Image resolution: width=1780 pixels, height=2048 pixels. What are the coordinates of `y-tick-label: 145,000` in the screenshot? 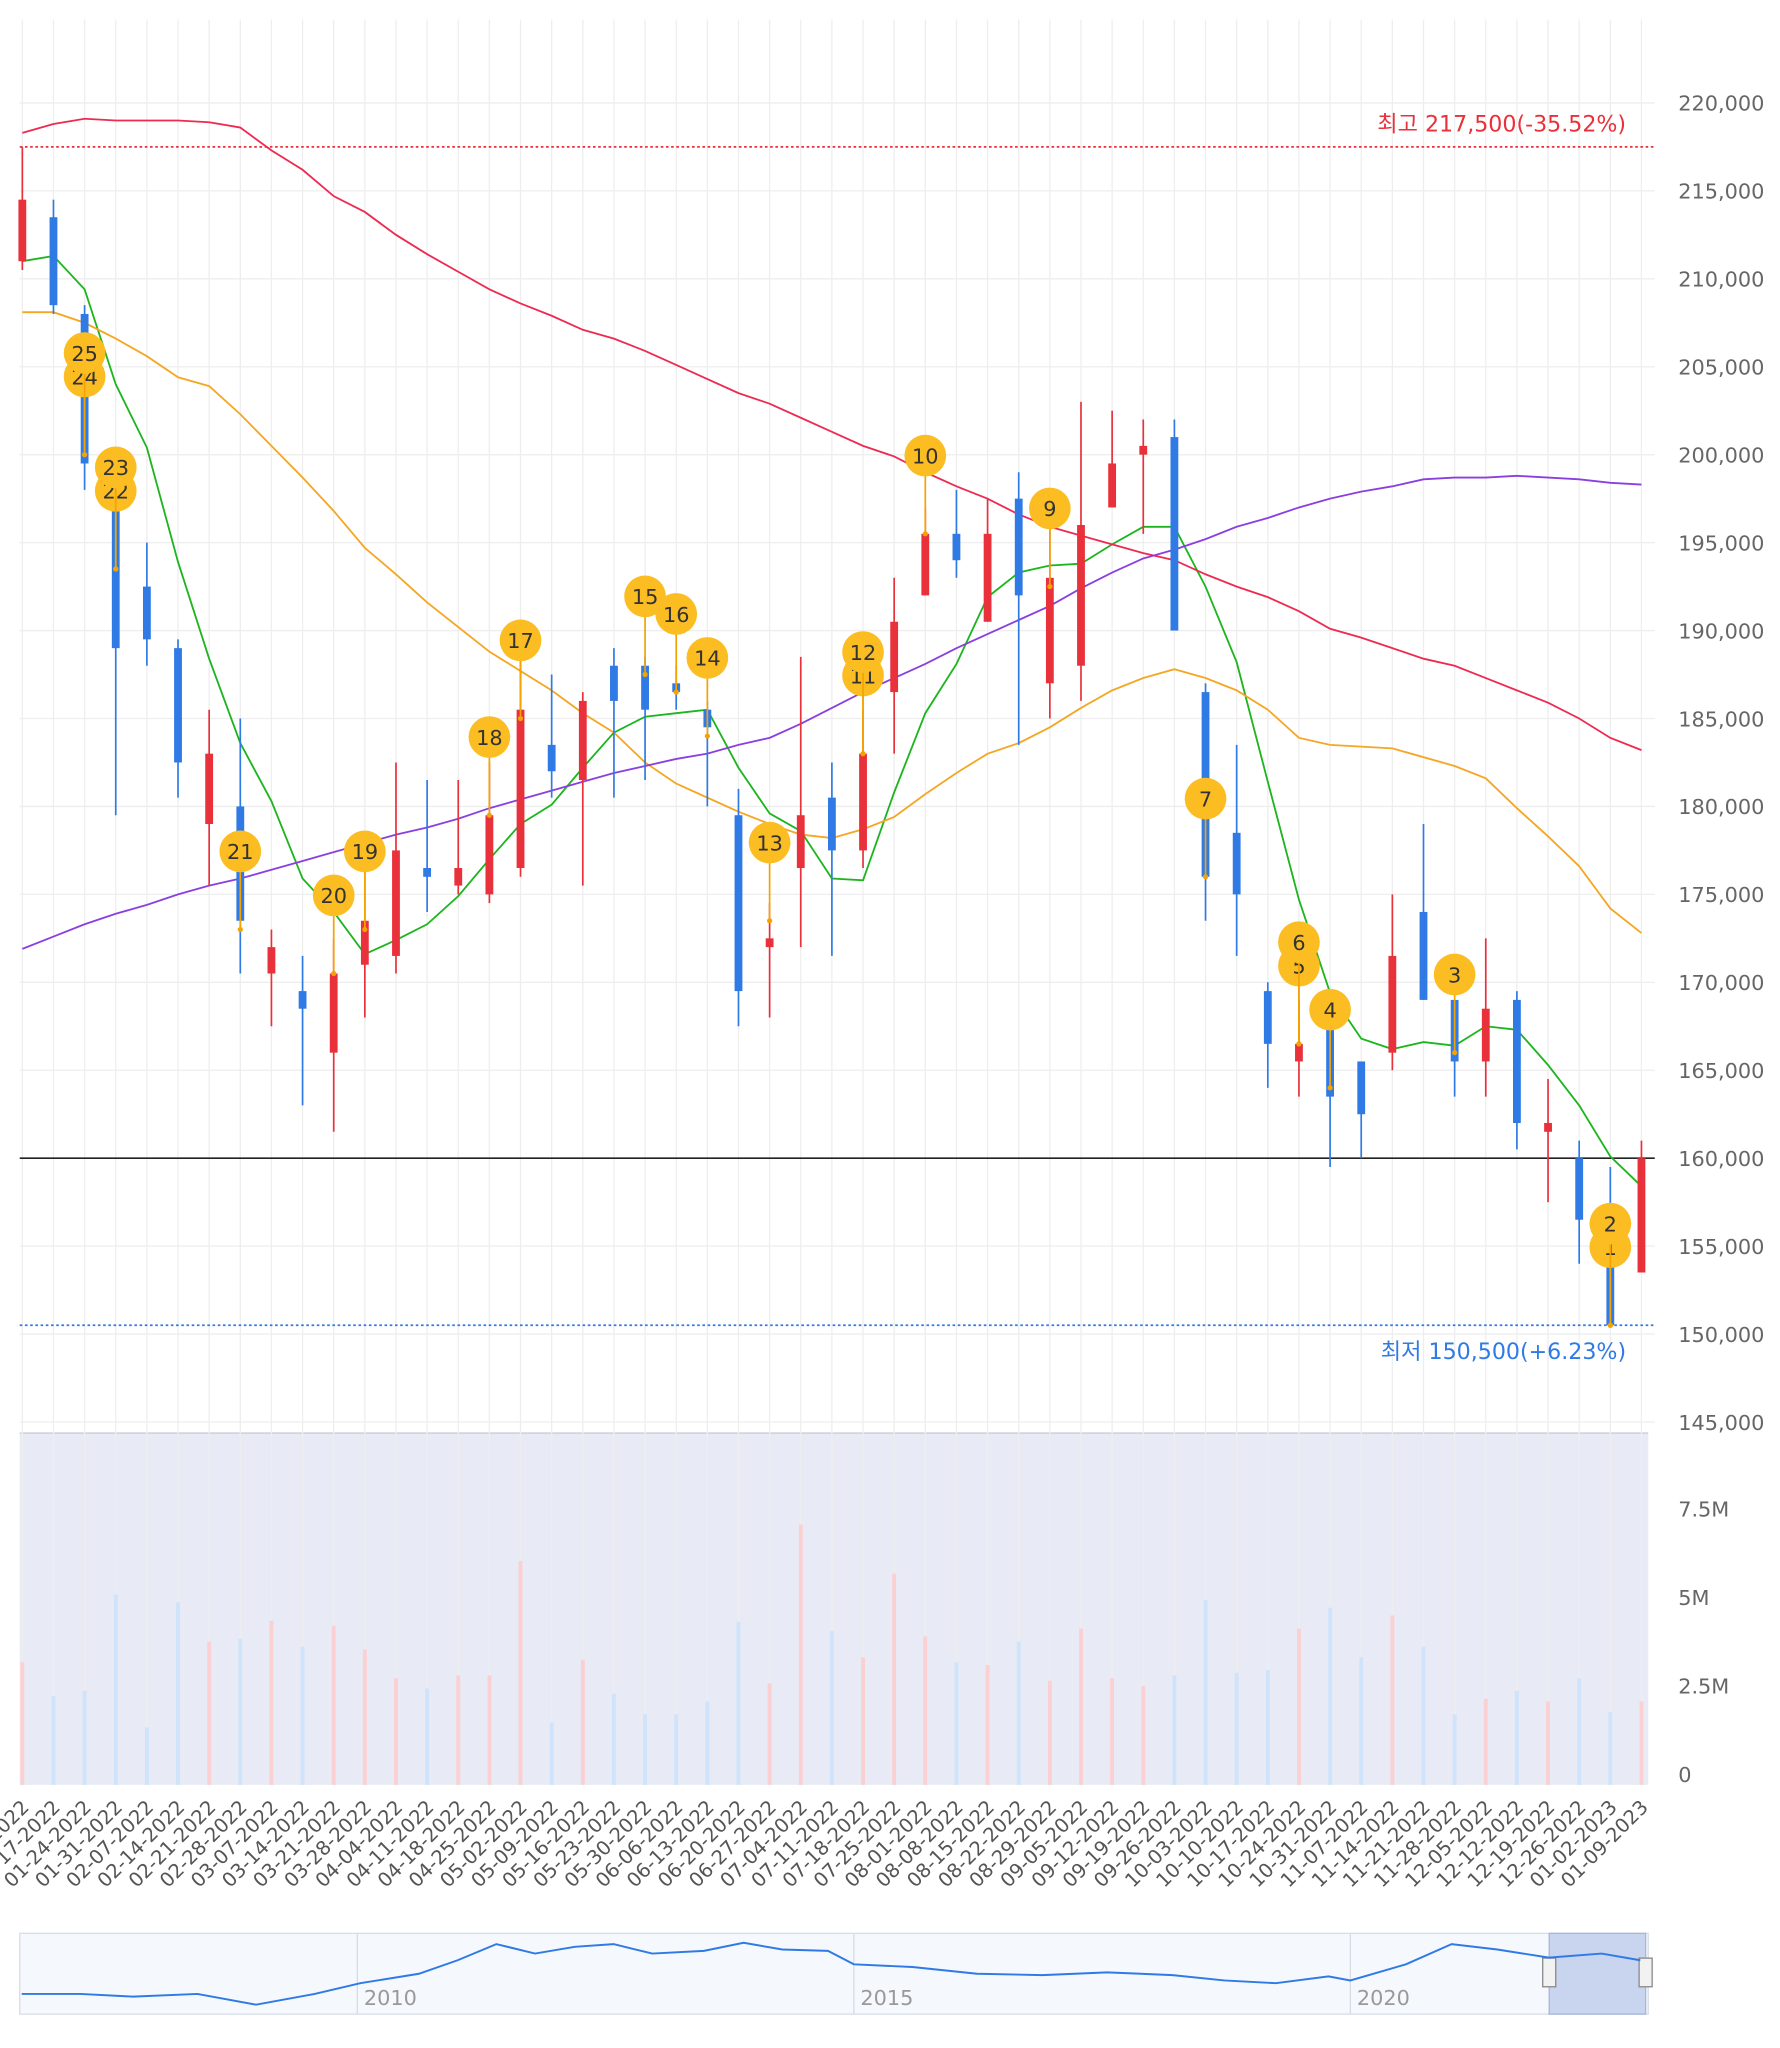 It's located at (1721, 1423).